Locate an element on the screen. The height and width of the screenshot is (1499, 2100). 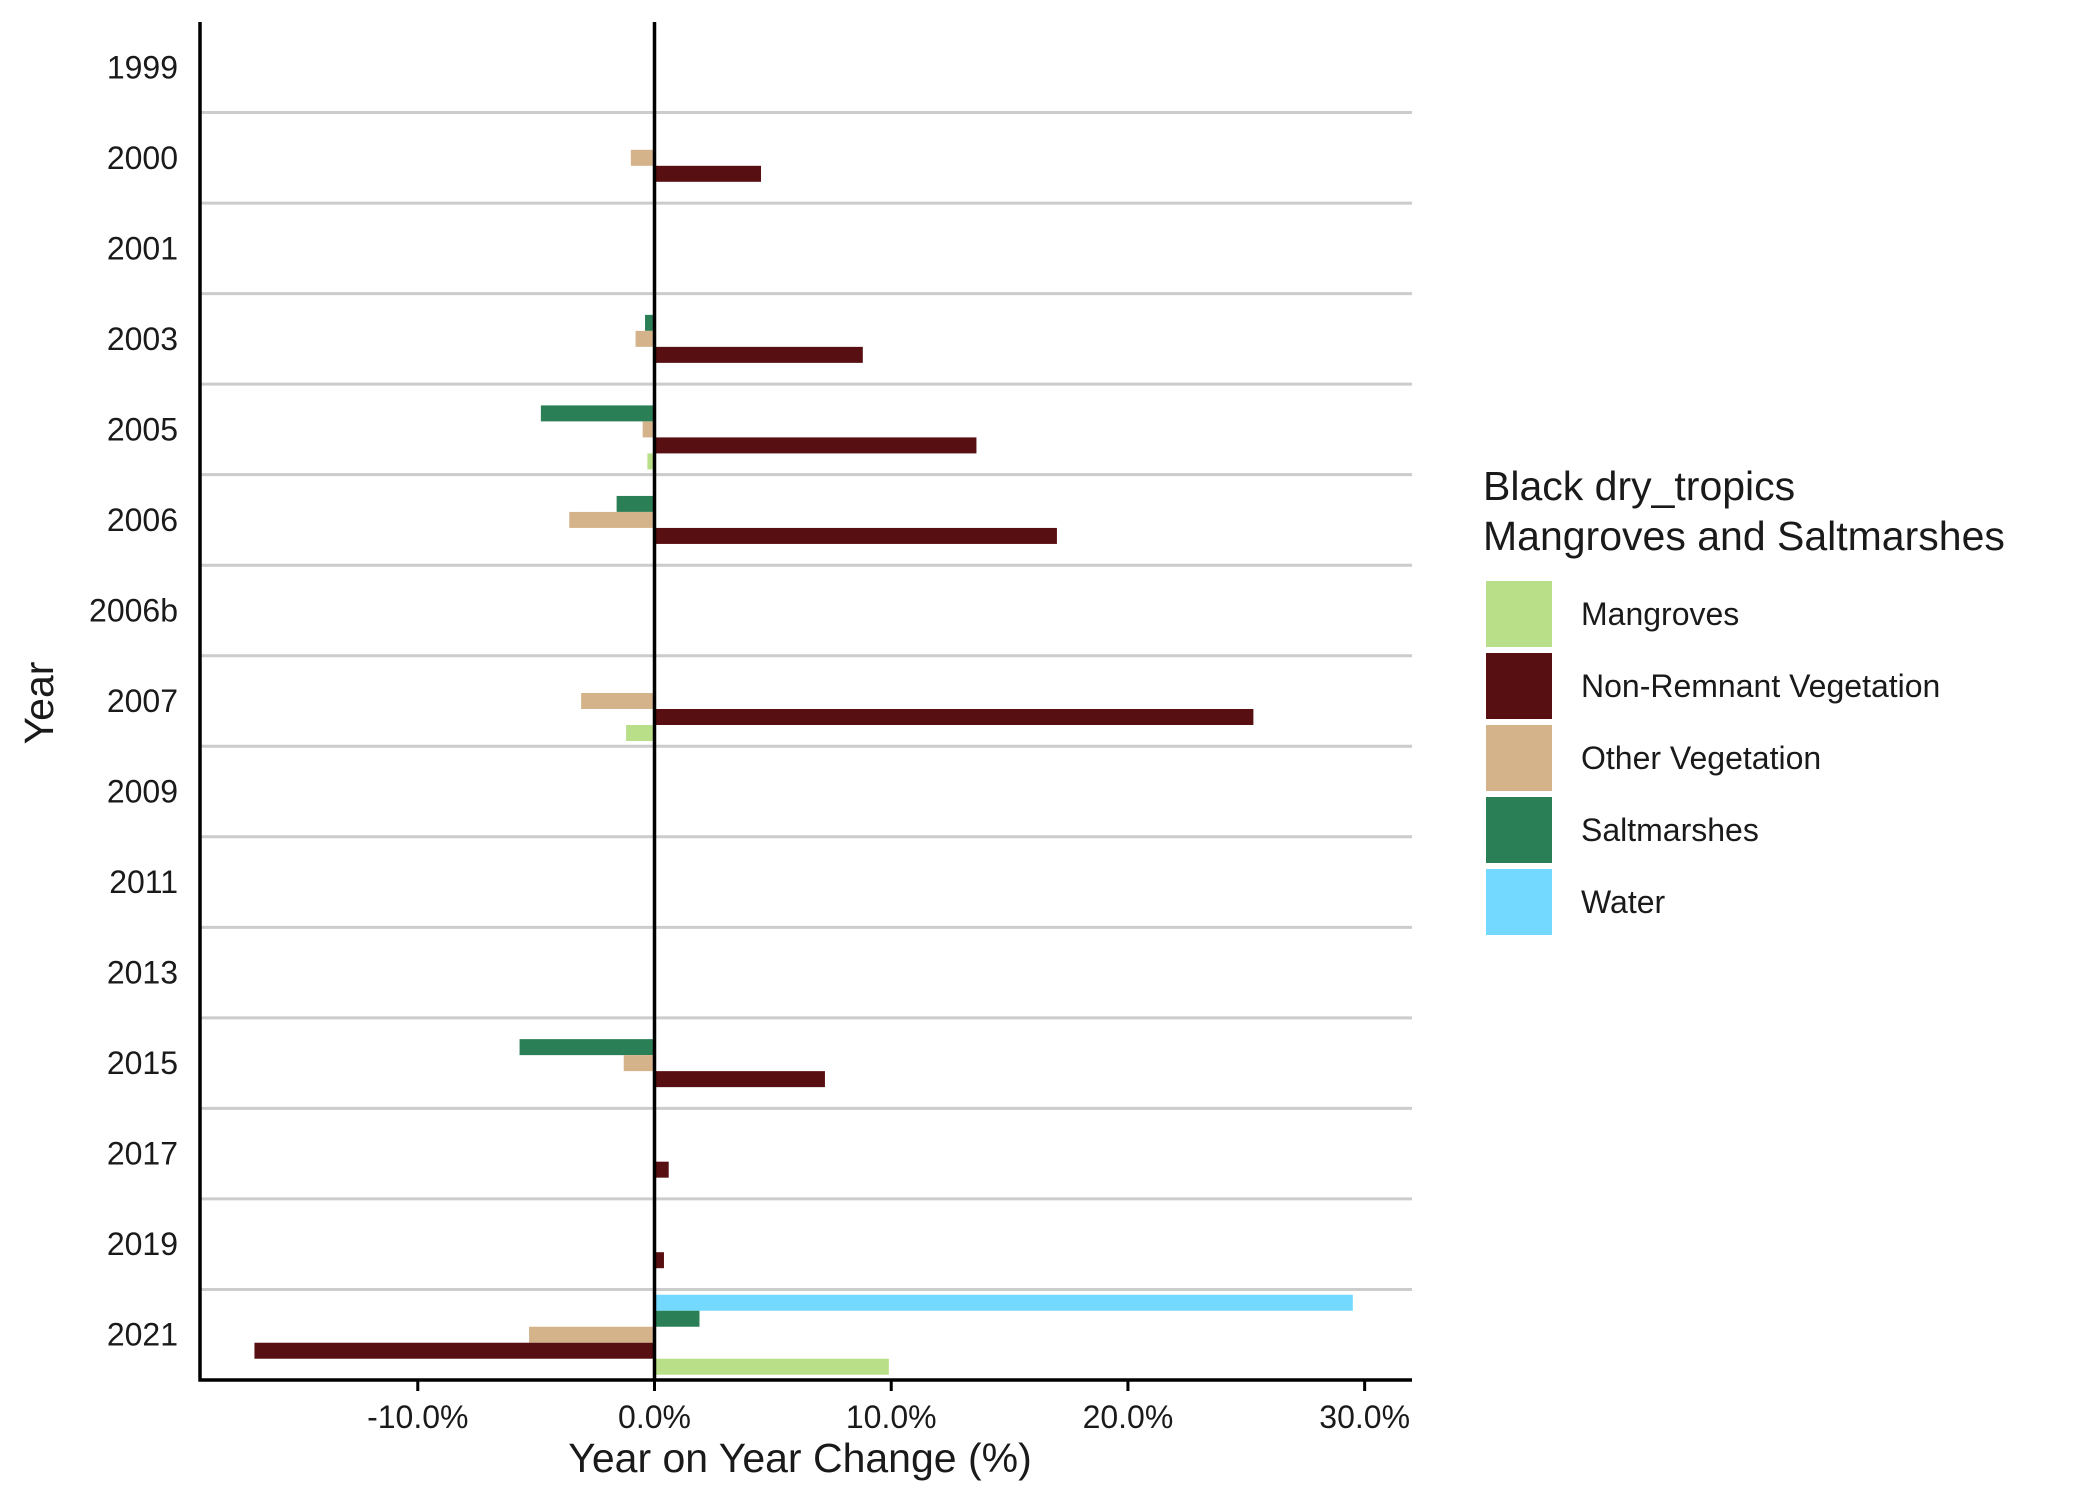
legend-label-other-vegetation: Other Vegetation is located at coordinates (1701, 758).